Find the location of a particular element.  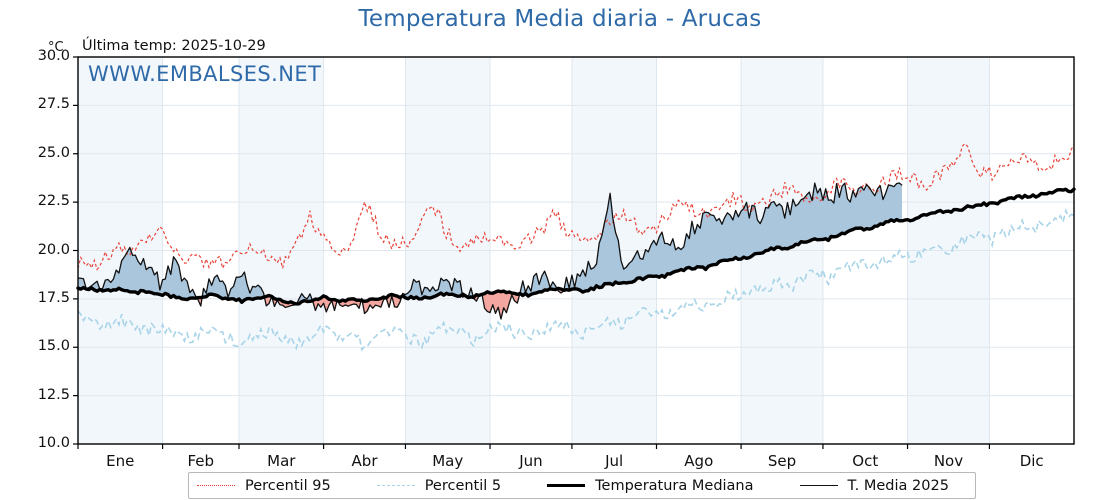

legend-item-temperatura-mediana: Temperatura Mediana is located at coordinates (649, 485).